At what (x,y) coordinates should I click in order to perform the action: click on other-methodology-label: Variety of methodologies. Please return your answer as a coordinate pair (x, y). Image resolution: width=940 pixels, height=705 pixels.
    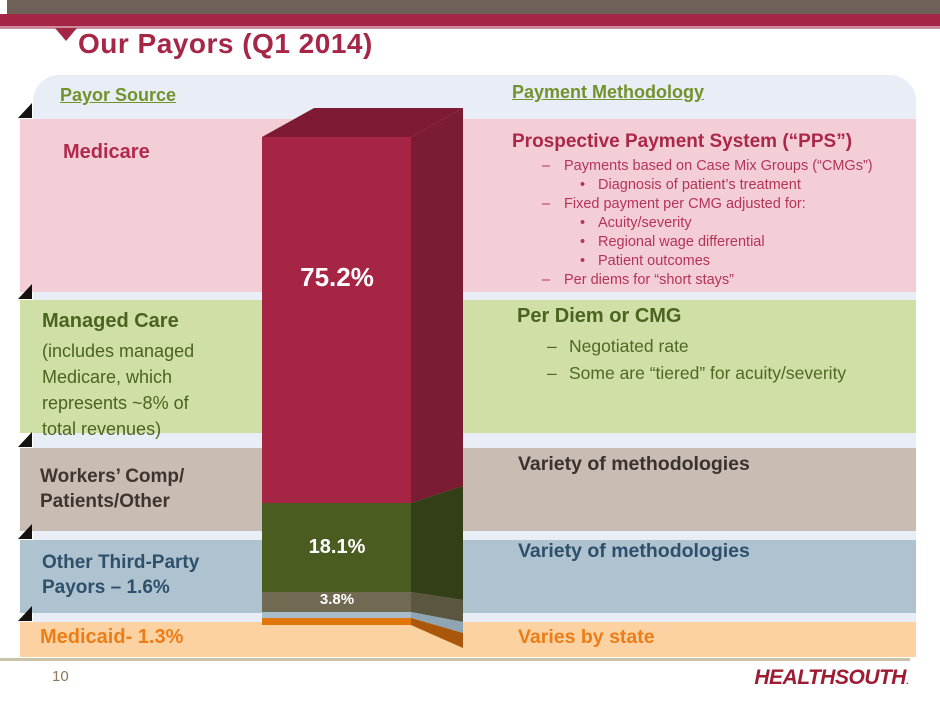
    Looking at the image, I should click on (634, 551).